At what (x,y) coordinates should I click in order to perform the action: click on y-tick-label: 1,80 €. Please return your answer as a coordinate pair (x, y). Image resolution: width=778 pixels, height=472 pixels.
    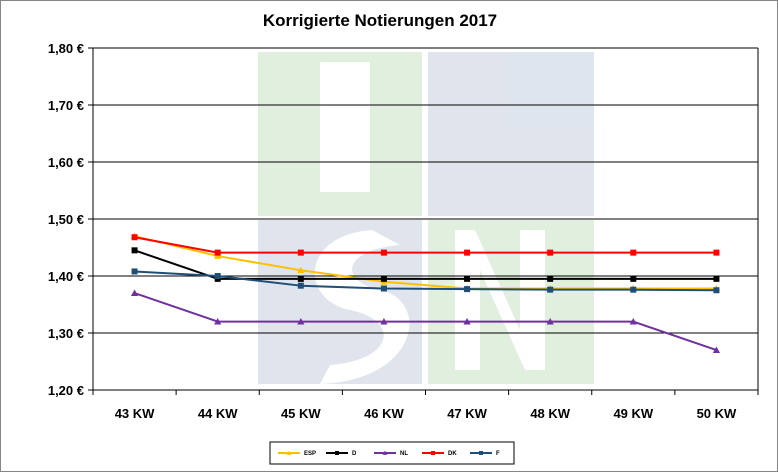
    Looking at the image, I should click on (66, 48).